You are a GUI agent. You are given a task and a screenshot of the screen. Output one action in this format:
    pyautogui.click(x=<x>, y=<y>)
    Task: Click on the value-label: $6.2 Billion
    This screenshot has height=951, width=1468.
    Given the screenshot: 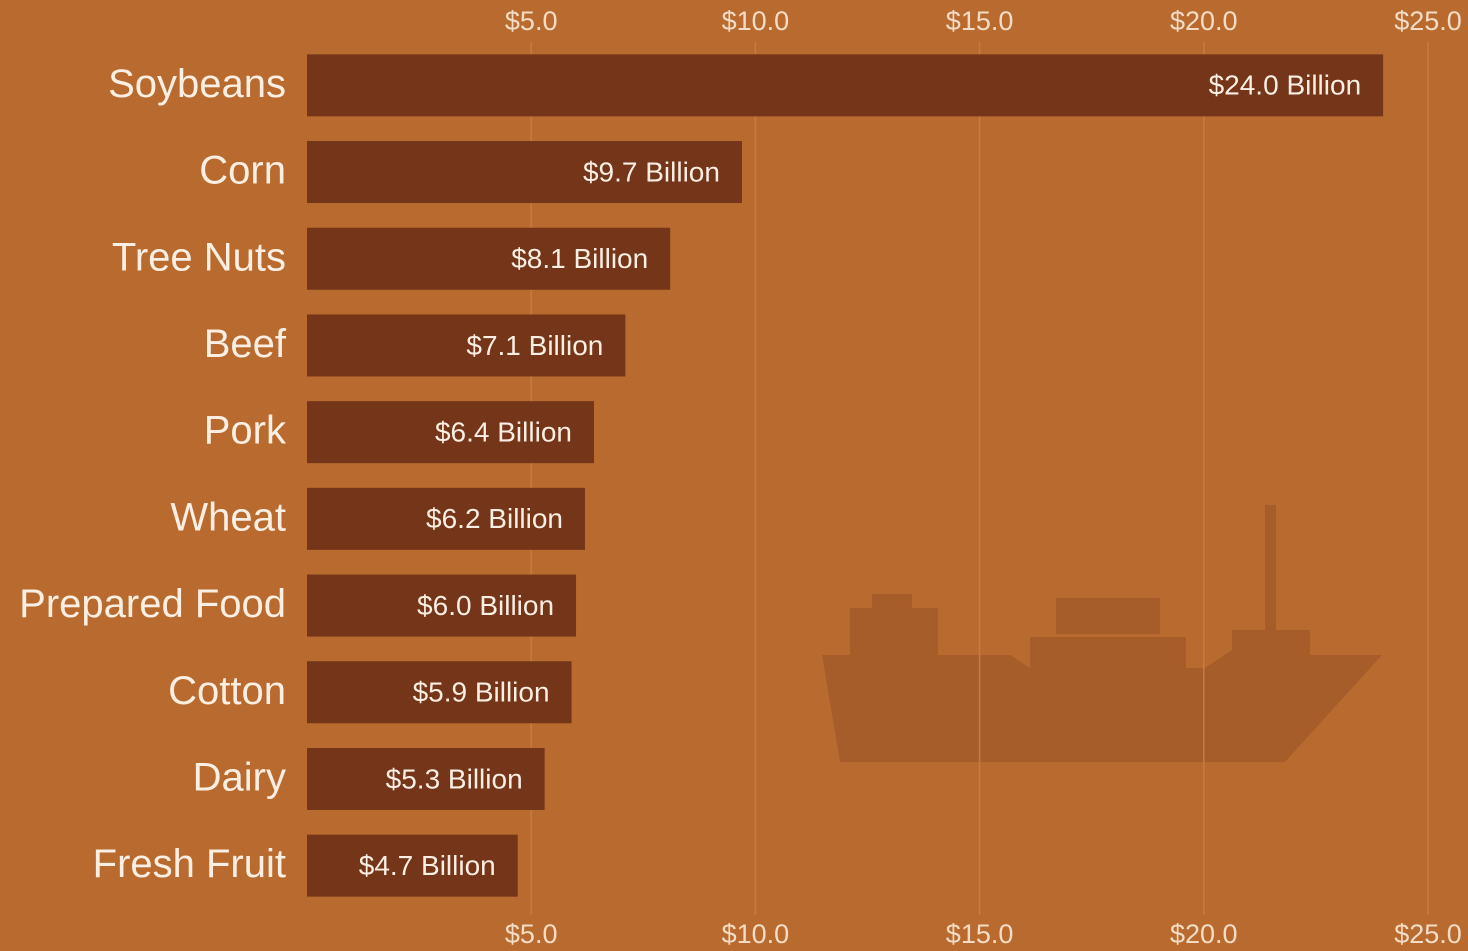 What is the action you would take?
    pyautogui.click(x=494, y=518)
    